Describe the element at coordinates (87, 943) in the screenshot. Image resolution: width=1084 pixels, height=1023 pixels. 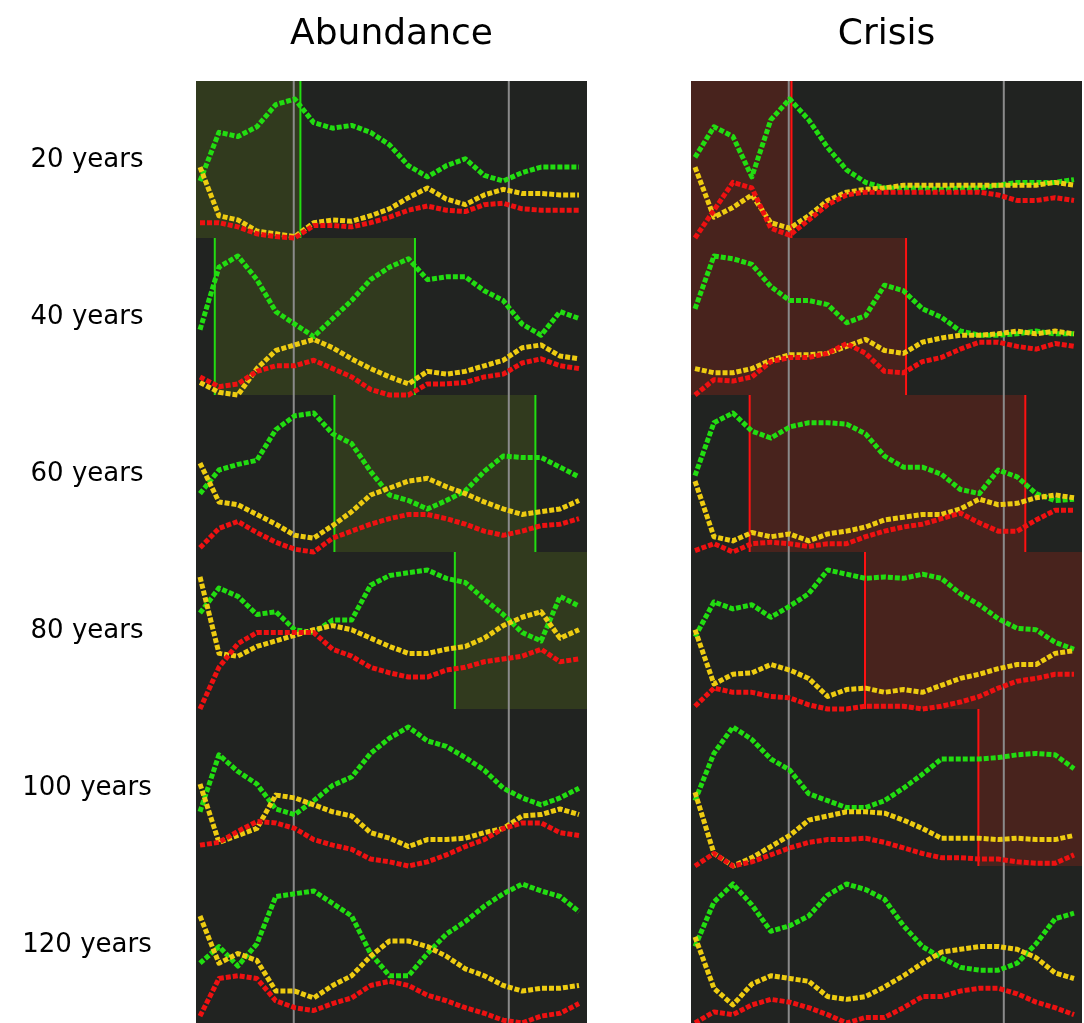
I see `y-axis-title: 120 years` at that location.